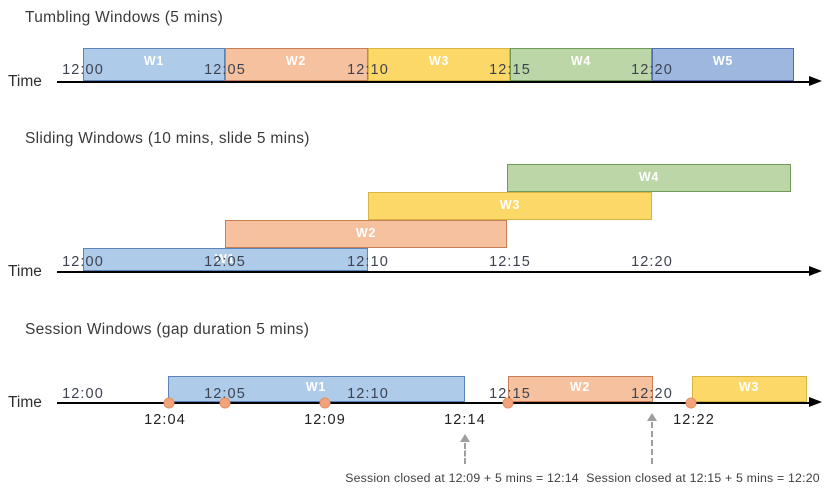  What do you see at coordinates (124, 17) in the screenshot?
I see `section-title-tumbling: Tumbling Windows (5 mins)` at bounding box center [124, 17].